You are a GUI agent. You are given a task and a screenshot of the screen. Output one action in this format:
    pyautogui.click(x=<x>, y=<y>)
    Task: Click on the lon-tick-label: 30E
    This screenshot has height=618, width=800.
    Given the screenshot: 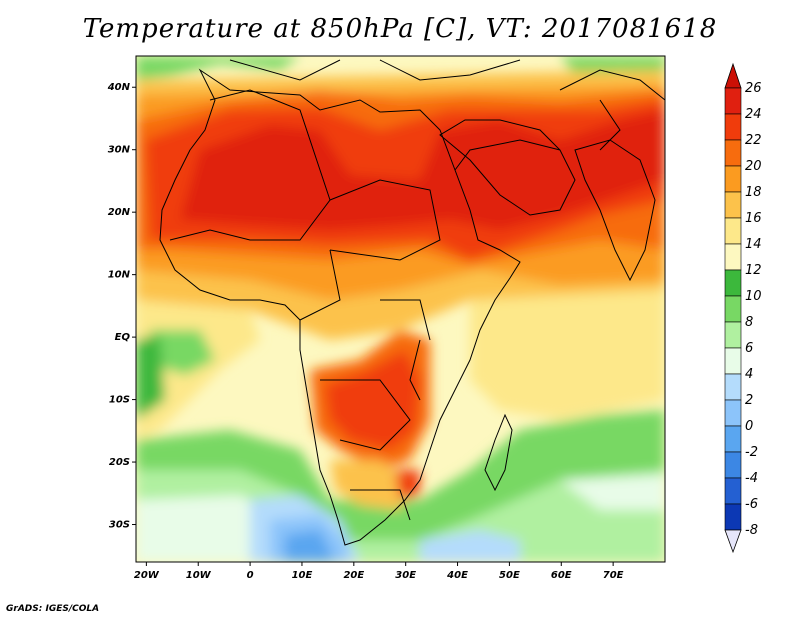 What is the action you would take?
    pyautogui.click(x=405, y=575)
    